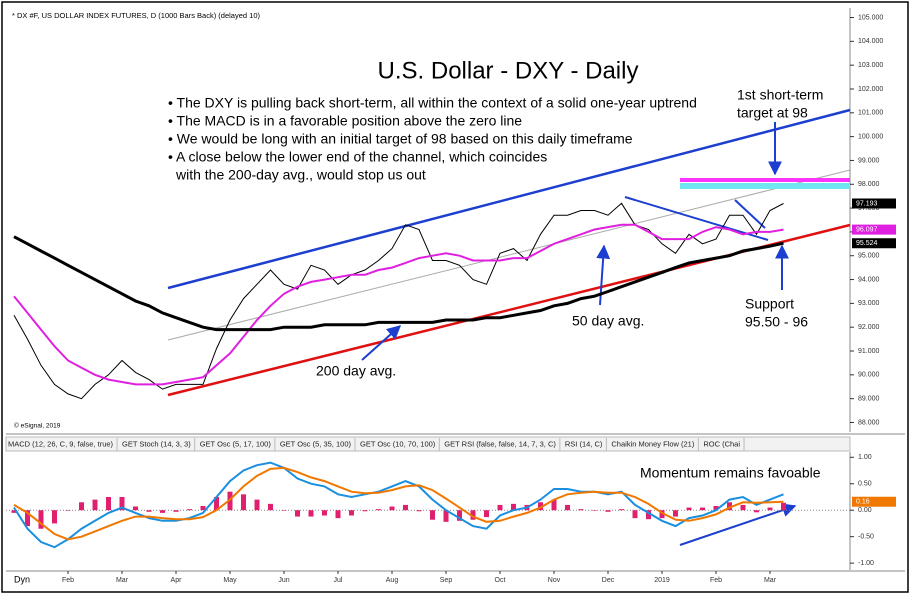 Image resolution: width=911 pixels, height=595 pixels. What do you see at coordinates (584, 443) in the screenshot?
I see `tab: RSI (14, C)` at bounding box center [584, 443].